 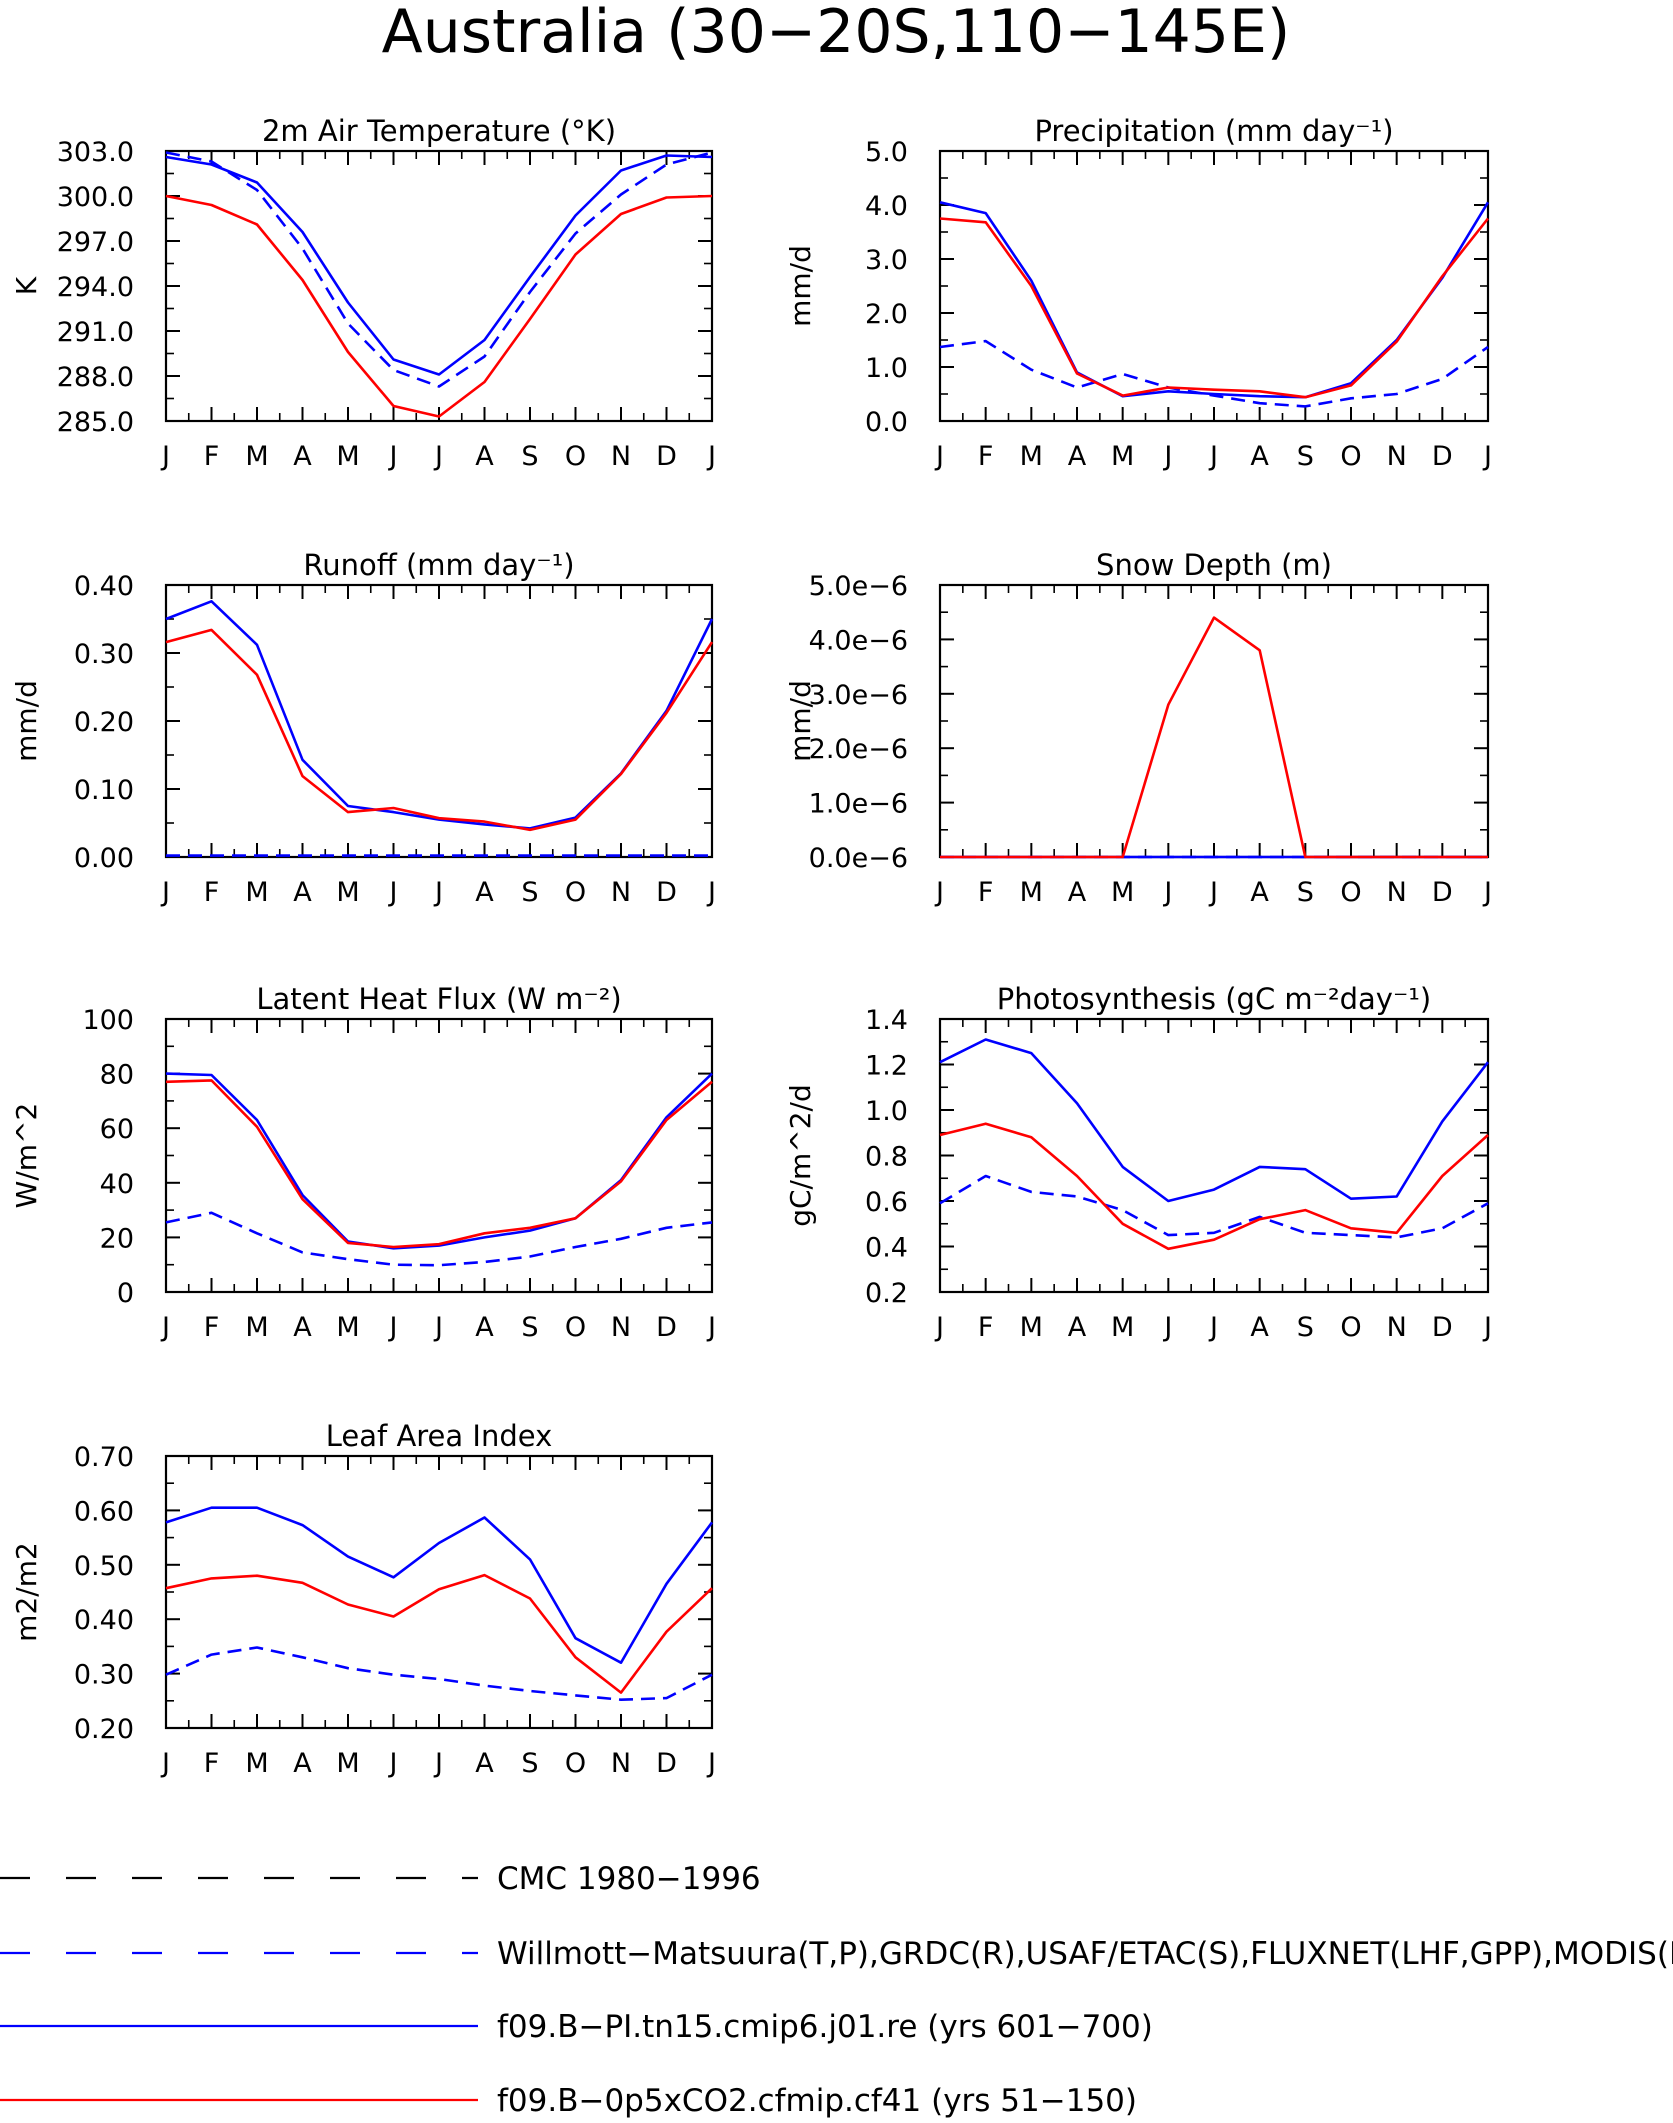 I want to click on y-tick-label: 2.0e−6, so click(x=858, y=749).